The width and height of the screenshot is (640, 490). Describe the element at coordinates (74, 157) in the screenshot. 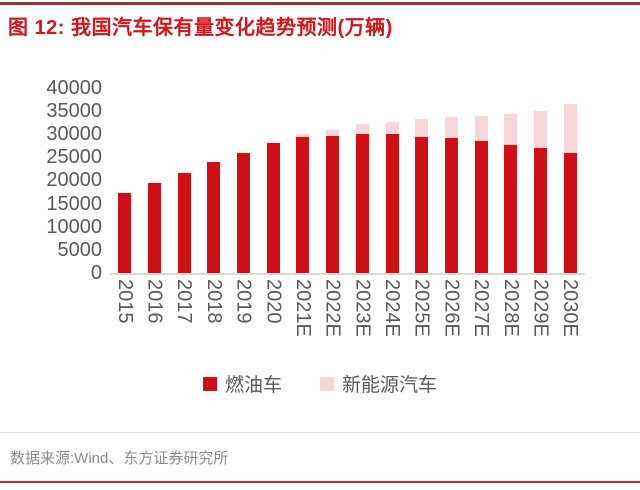

I see `y-tick-label: 25000` at that location.